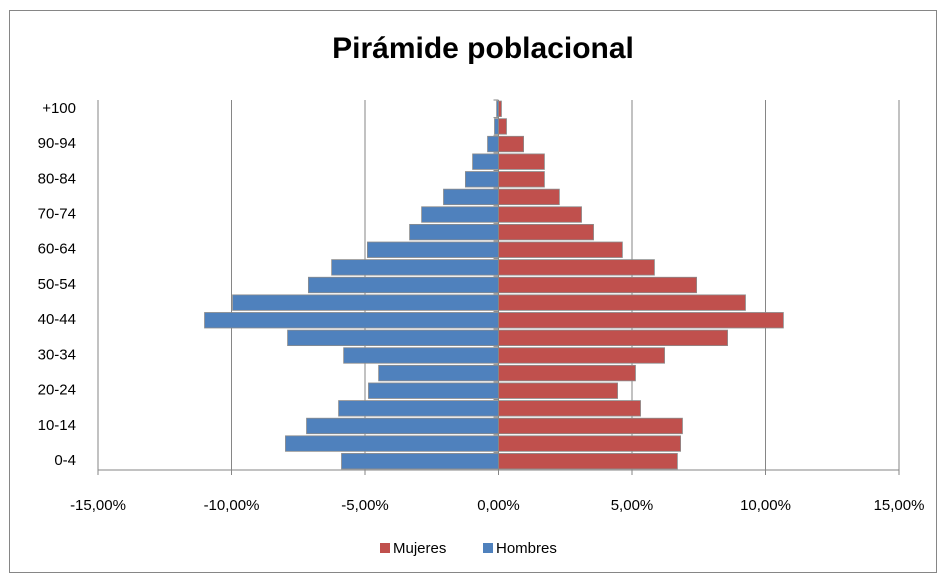 The width and height of the screenshot is (946, 581). Describe the element at coordinates (365, 505) in the screenshot. I see `x-tick-label: -5,00%` at that location.